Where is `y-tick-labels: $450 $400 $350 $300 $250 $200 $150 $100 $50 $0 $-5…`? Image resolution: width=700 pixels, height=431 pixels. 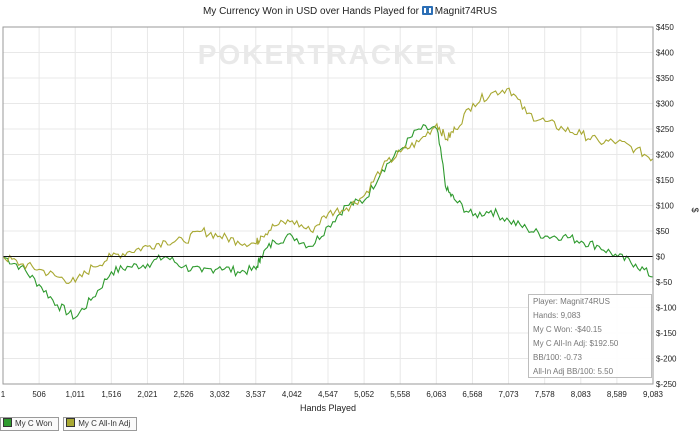
y-tick-labels: $450 $400 $350 $300 $250 $200 $150 $100 $50 $0 $-5… is located at coordinates (666, 206).